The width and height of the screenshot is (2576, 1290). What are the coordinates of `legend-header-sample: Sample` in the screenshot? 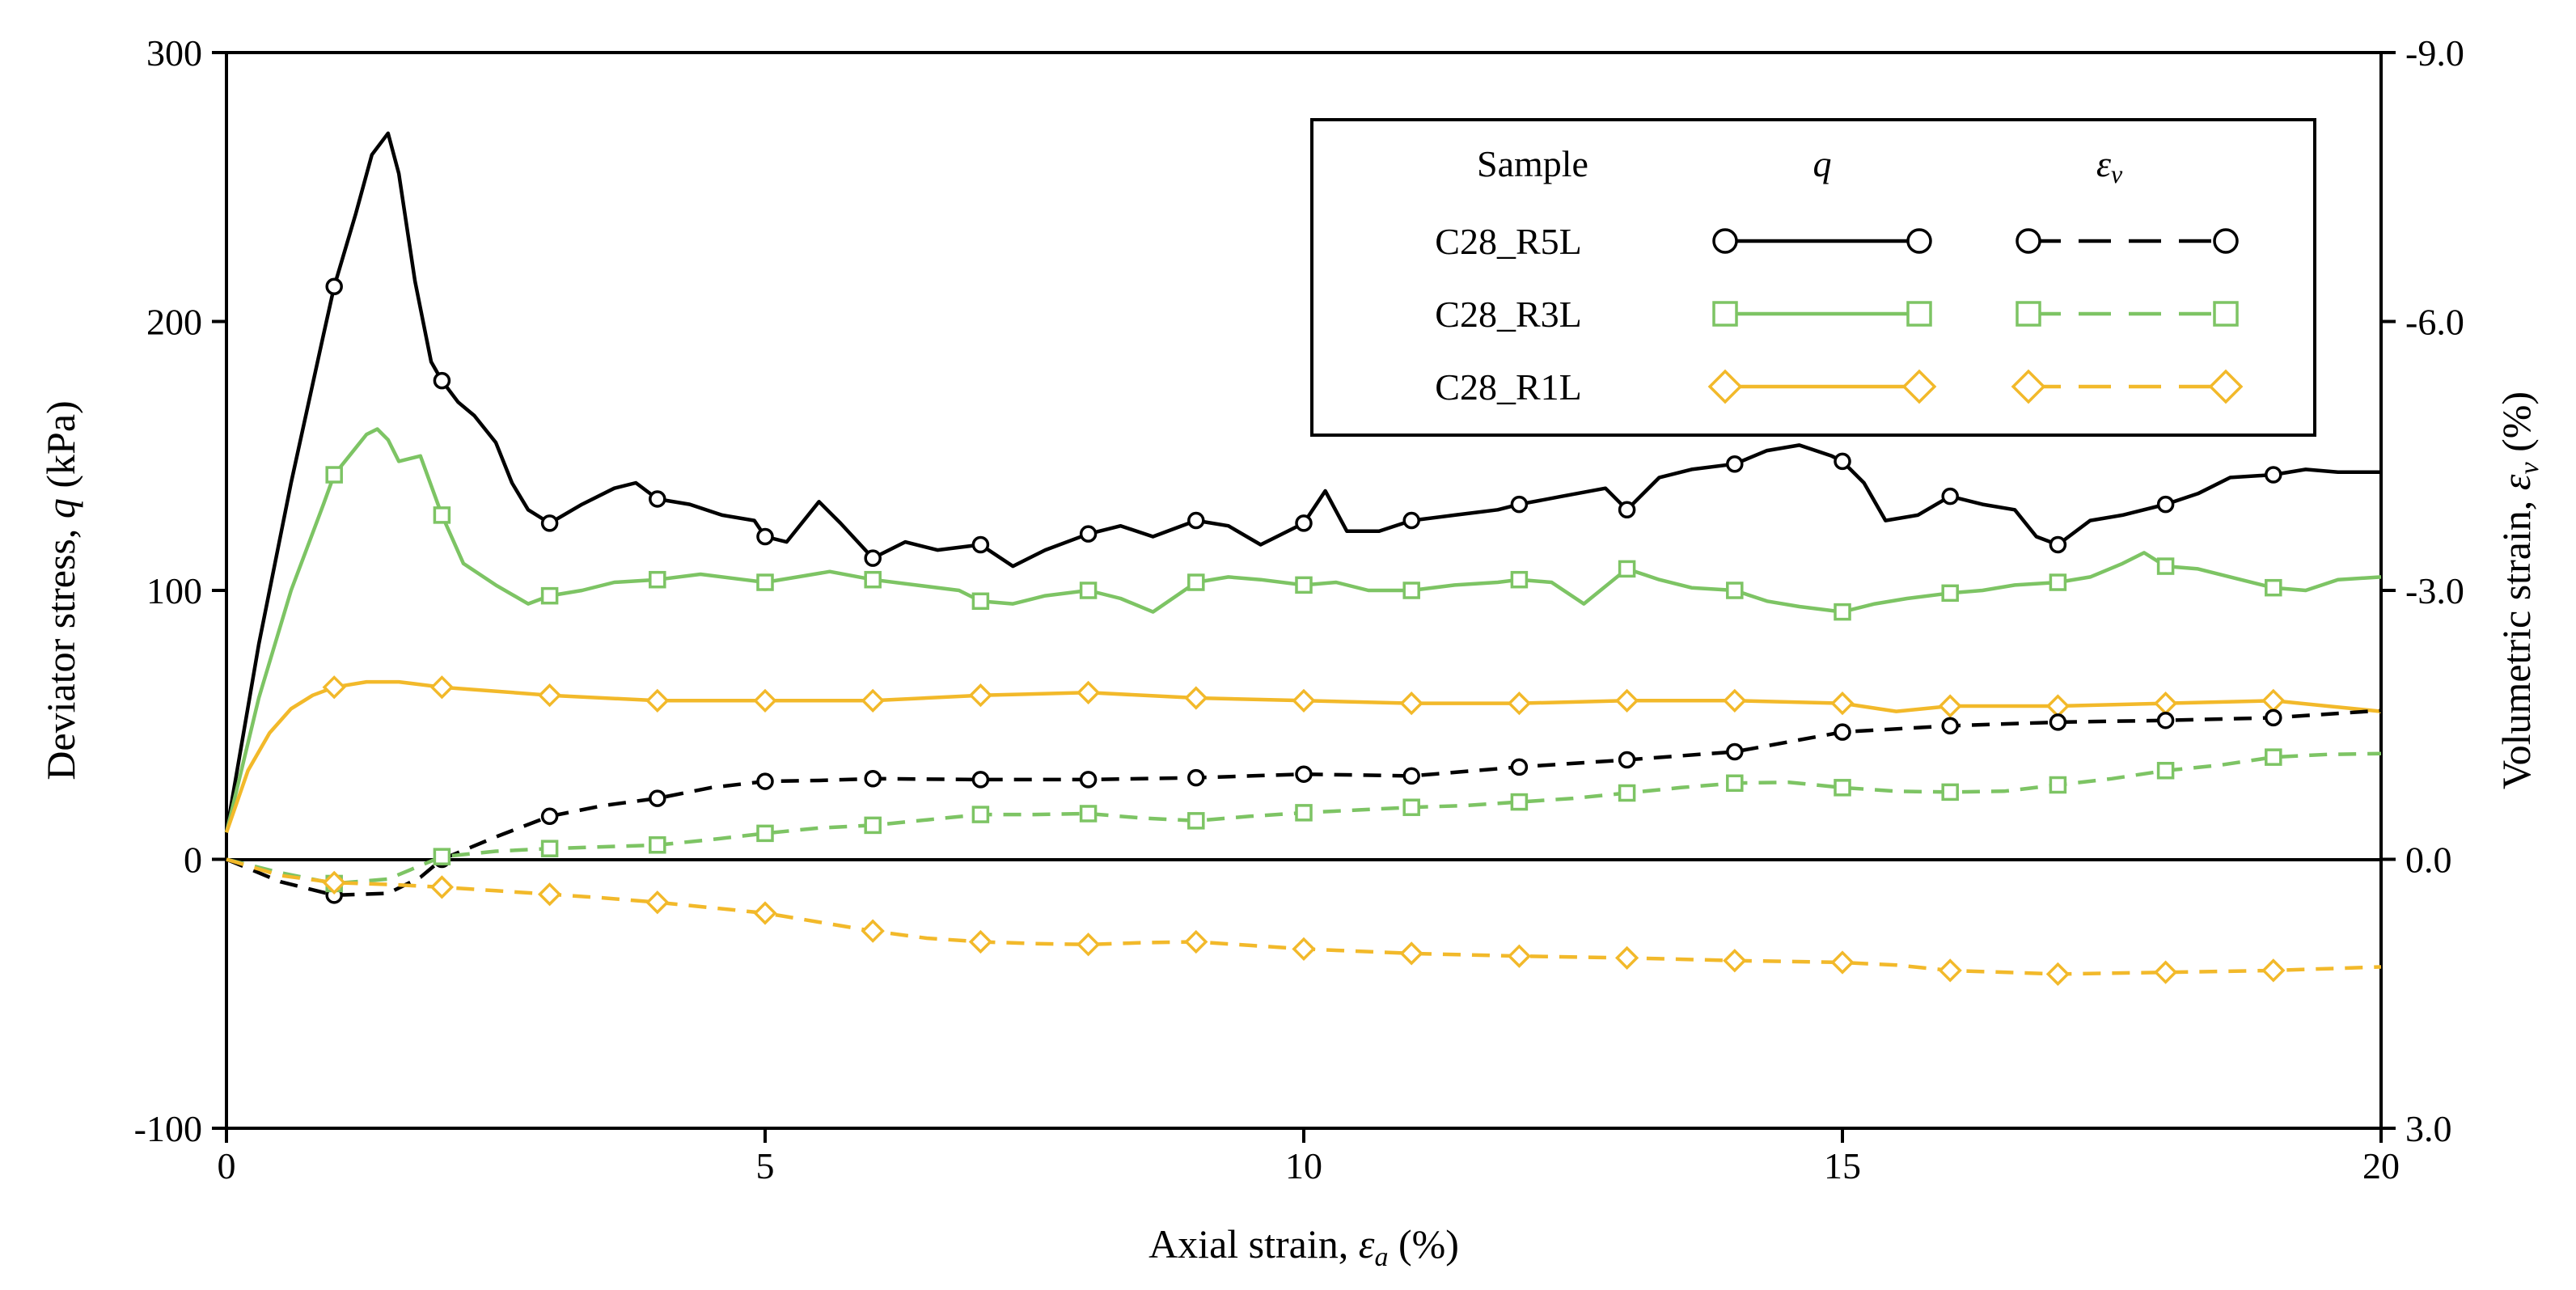 It's located at (1533, 163).